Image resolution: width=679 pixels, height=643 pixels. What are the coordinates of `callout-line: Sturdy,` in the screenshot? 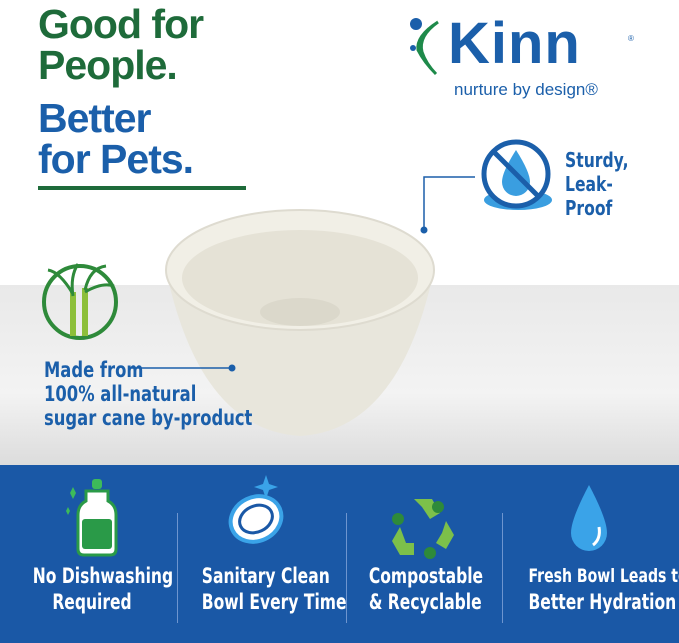 It's located at (597, 160).